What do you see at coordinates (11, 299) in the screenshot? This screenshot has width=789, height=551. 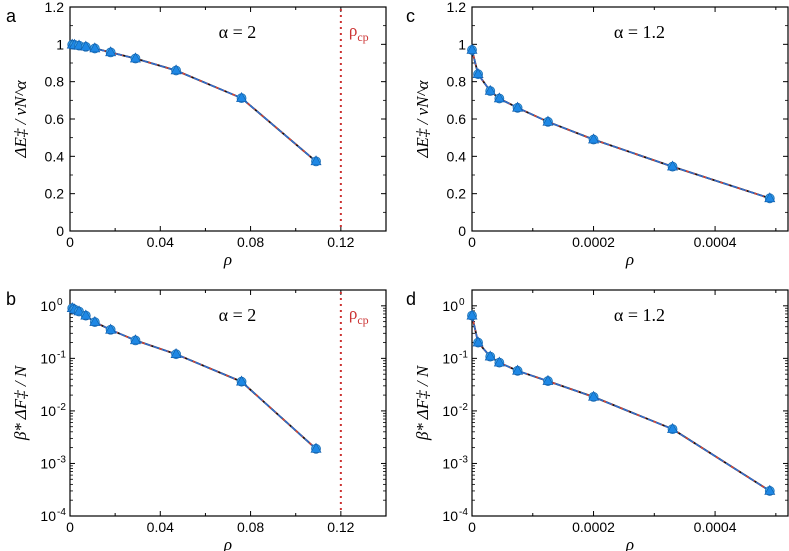 I see `panel-letter: b` at bounding box center [11, 299].